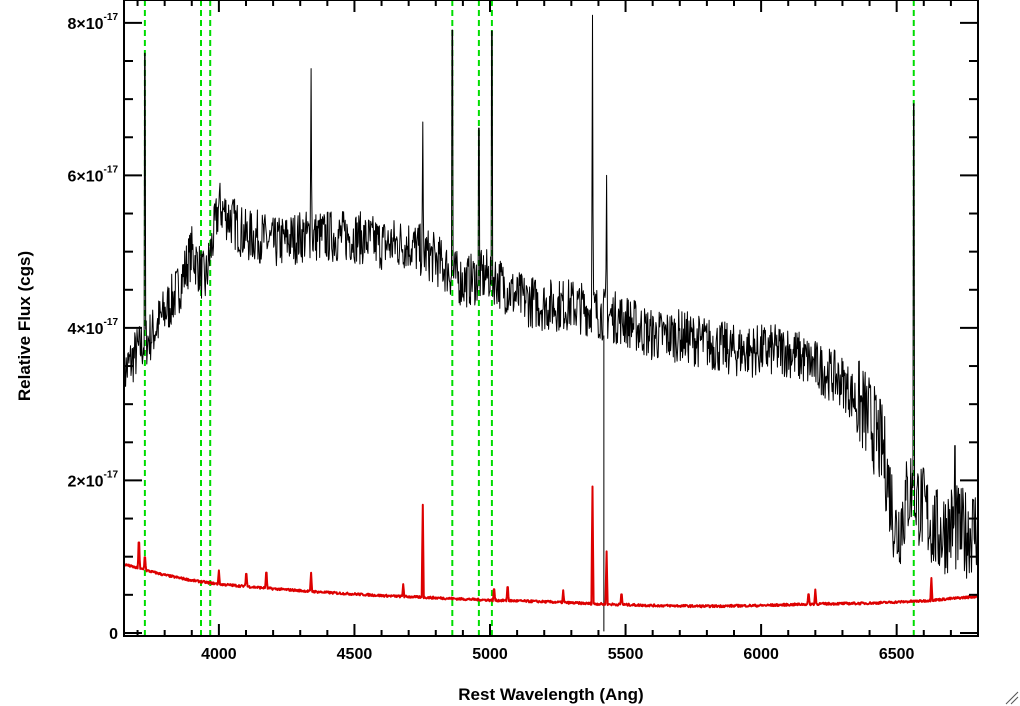 Image resolution: width=1020 pixels, height=706 pixels. Describe the element at coordinates (490, 654) in the screenshot. I see `x-tick-label: 5000` at that location.